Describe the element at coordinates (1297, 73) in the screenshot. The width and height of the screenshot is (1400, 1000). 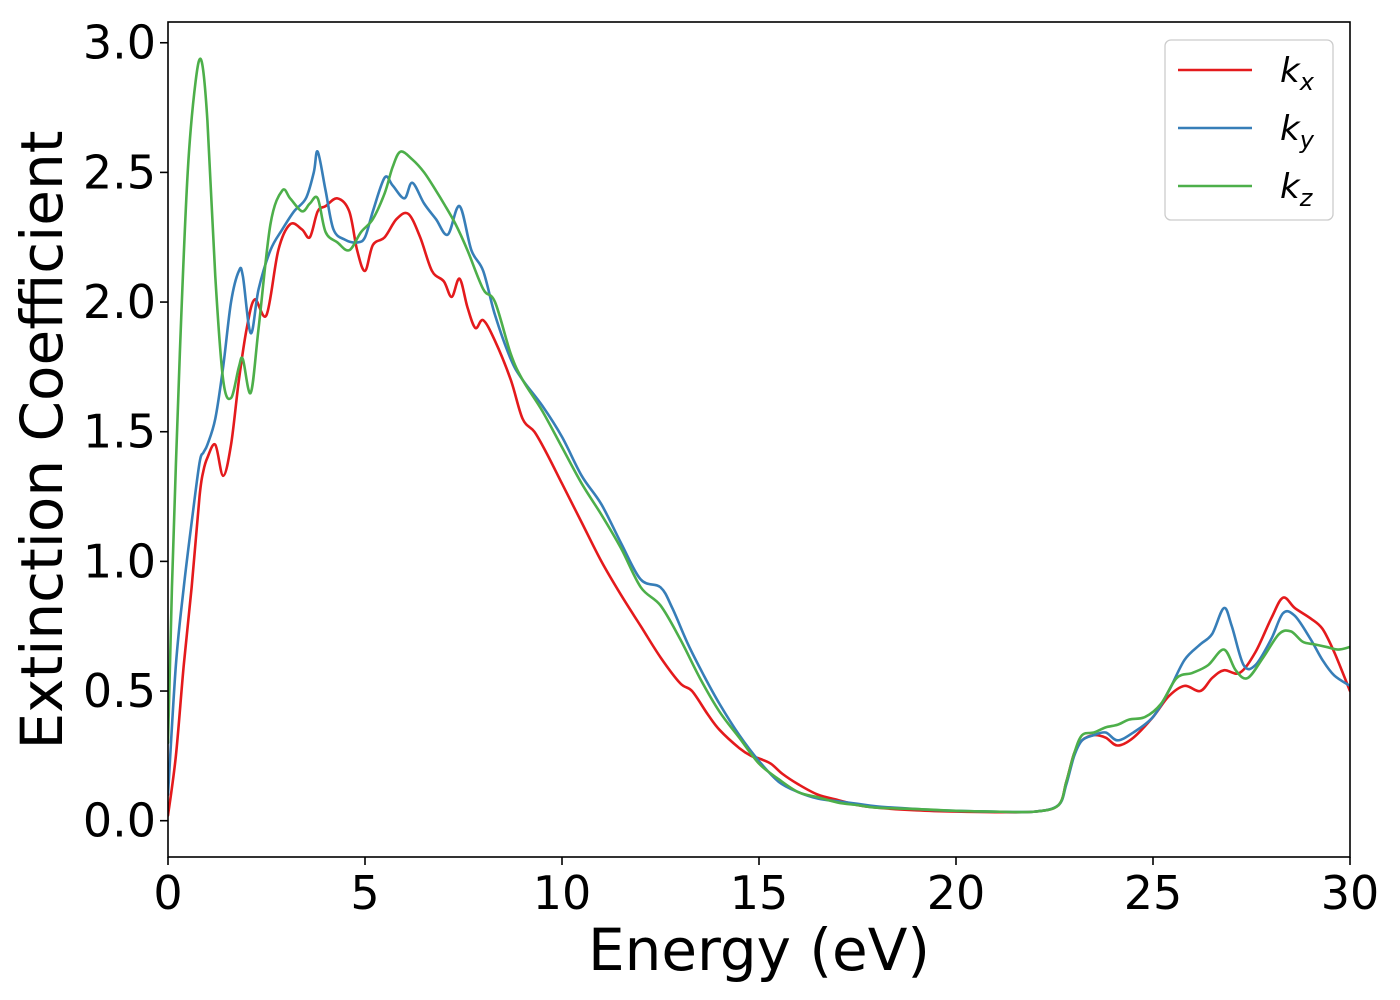
I see `legend-label-x: kx` at that location.